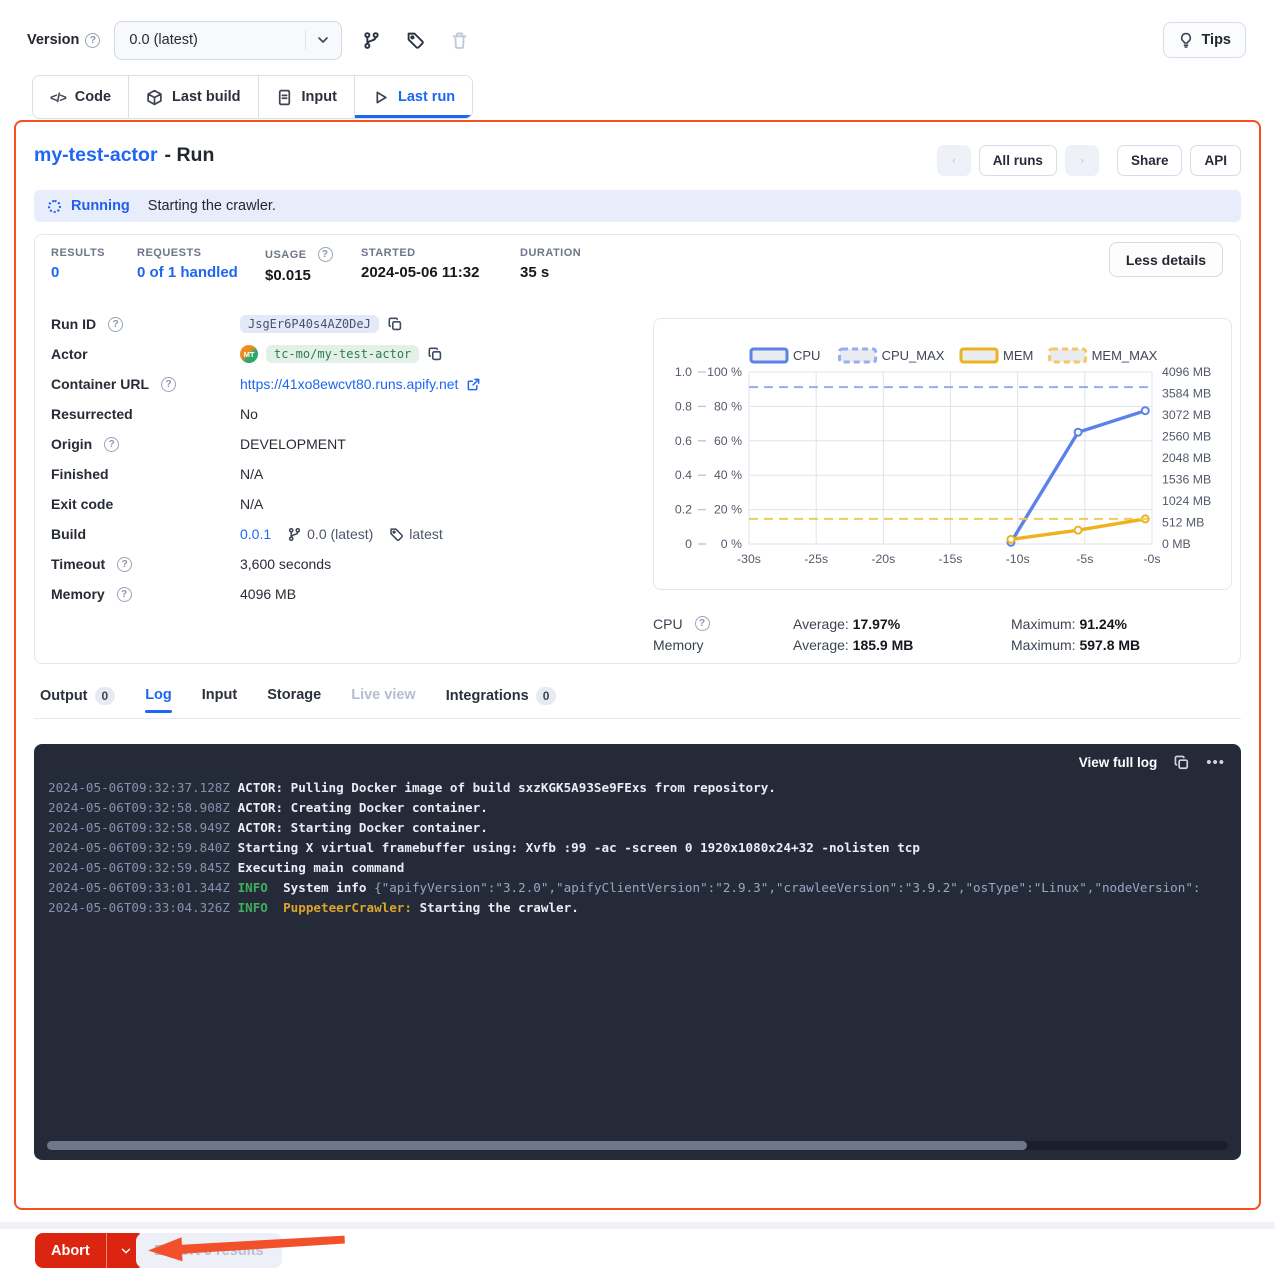  Describe the element at coordinates (293, 444) in the screenshot. I see `detail-value-text: DEVELOPMENT` at that location.